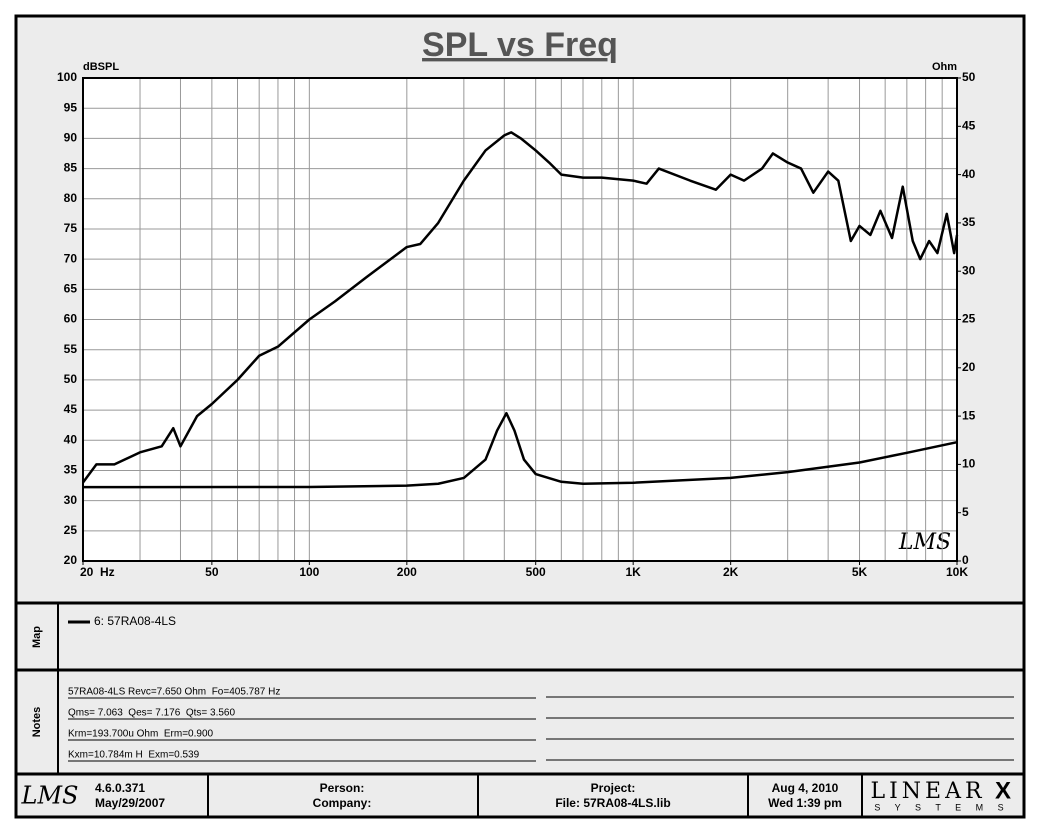 This screenshot has height=832, width=1040. Describe the element at coordinates (805, 788) in the screenshot. I see `date: Aug 4, 2010` at that location.